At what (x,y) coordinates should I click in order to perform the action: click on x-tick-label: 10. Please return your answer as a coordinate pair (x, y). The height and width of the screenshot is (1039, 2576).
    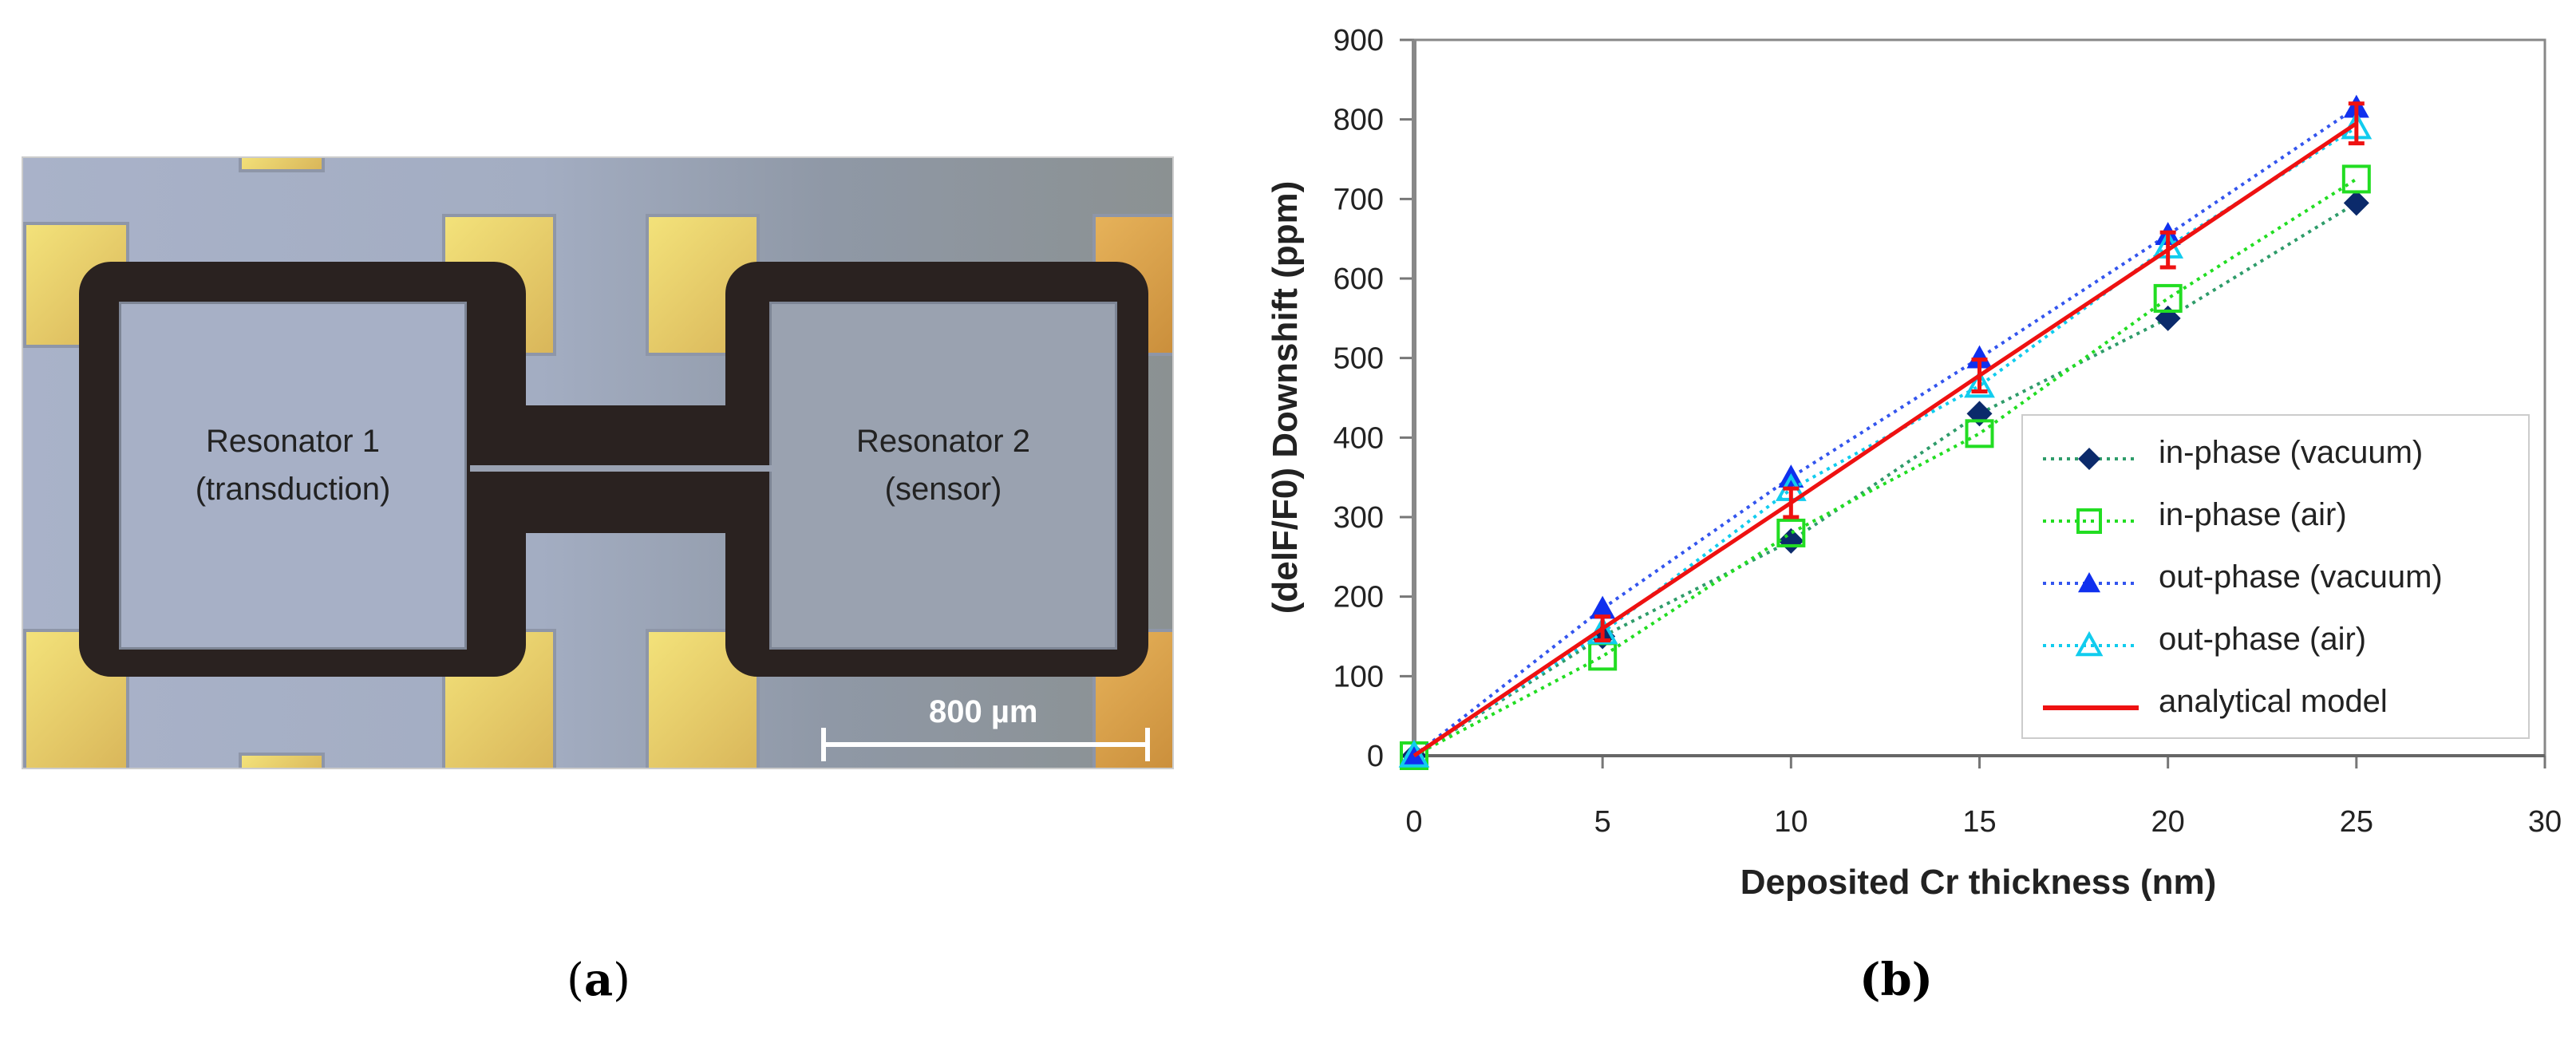
    Looking at the image, I should click on (1791, 822).